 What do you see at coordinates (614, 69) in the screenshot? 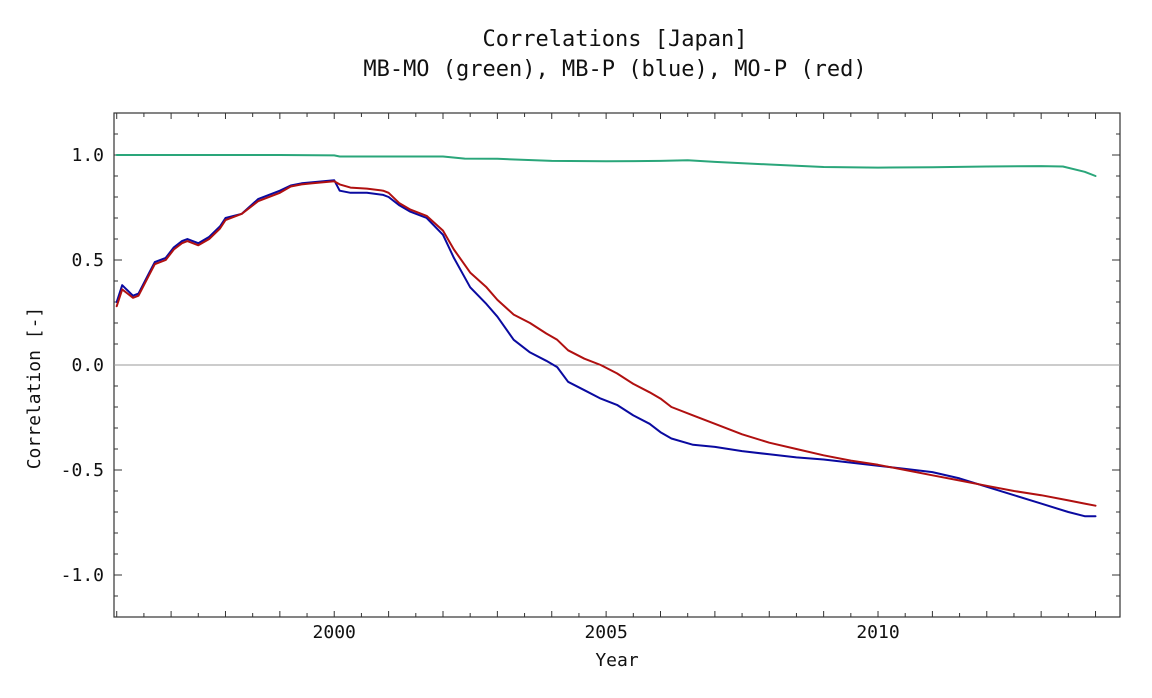
I see `chart-subtitle: MB-MO (green), MB-P (blue), MO-P (red)` at bounding box center [614, 69].